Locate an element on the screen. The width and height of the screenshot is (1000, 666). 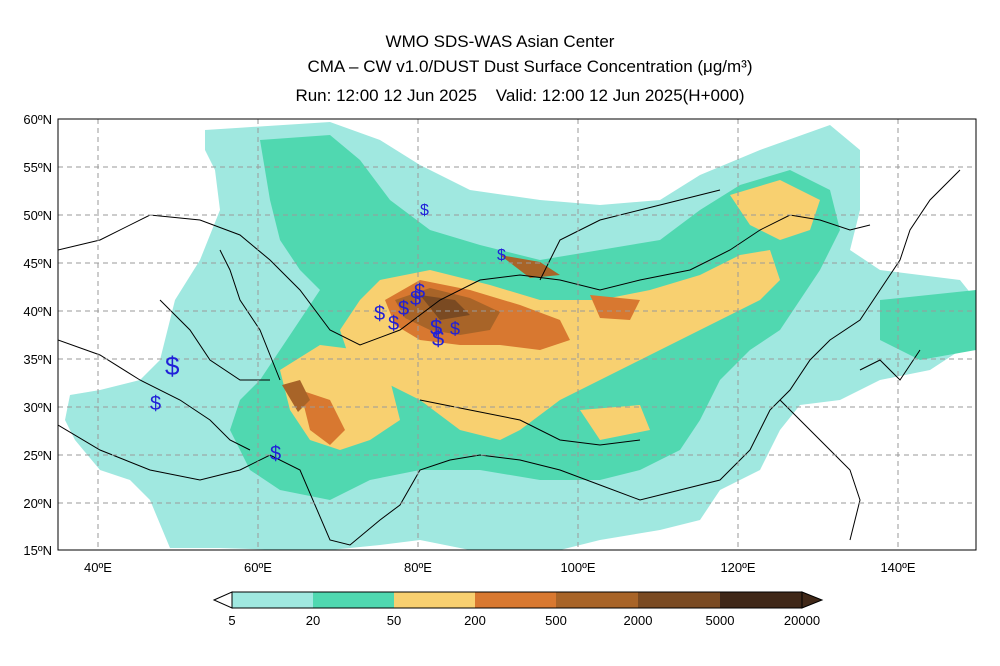
lat-label: 25ºN is located at coordinates (37, 455).